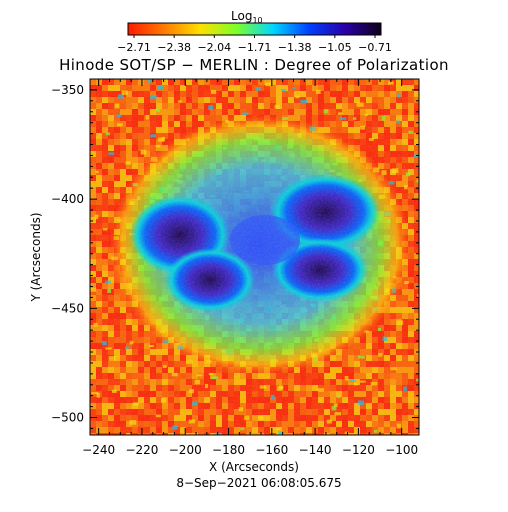 The height and width of the screenshot is (512, 508). What do you see at coordinates (134, 47) in the screenshot?
I see `colorbar-tick-label: −2.71` at bounding box center [134, 47].